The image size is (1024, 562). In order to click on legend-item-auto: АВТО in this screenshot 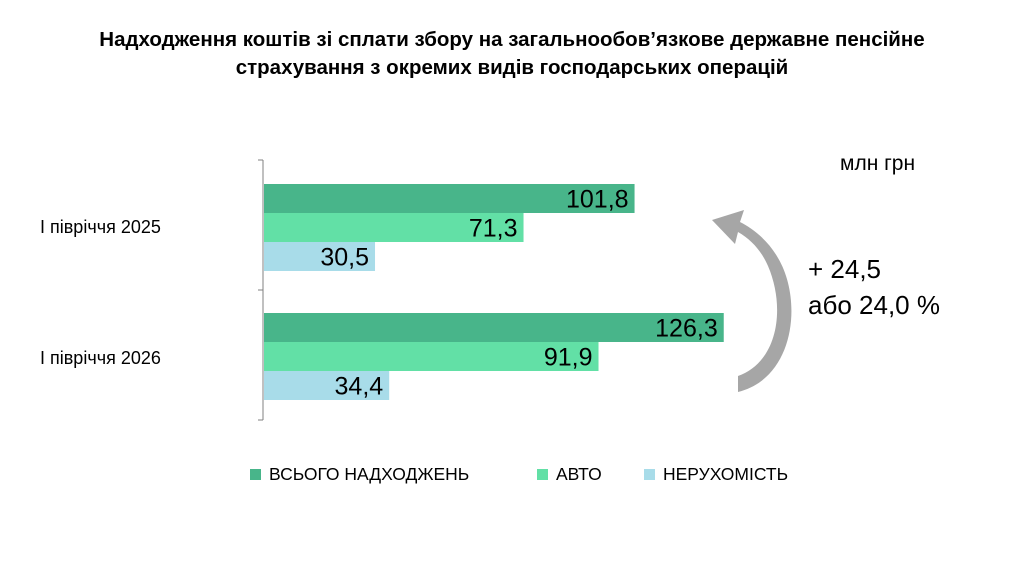, I will do `click(569, 474)`.